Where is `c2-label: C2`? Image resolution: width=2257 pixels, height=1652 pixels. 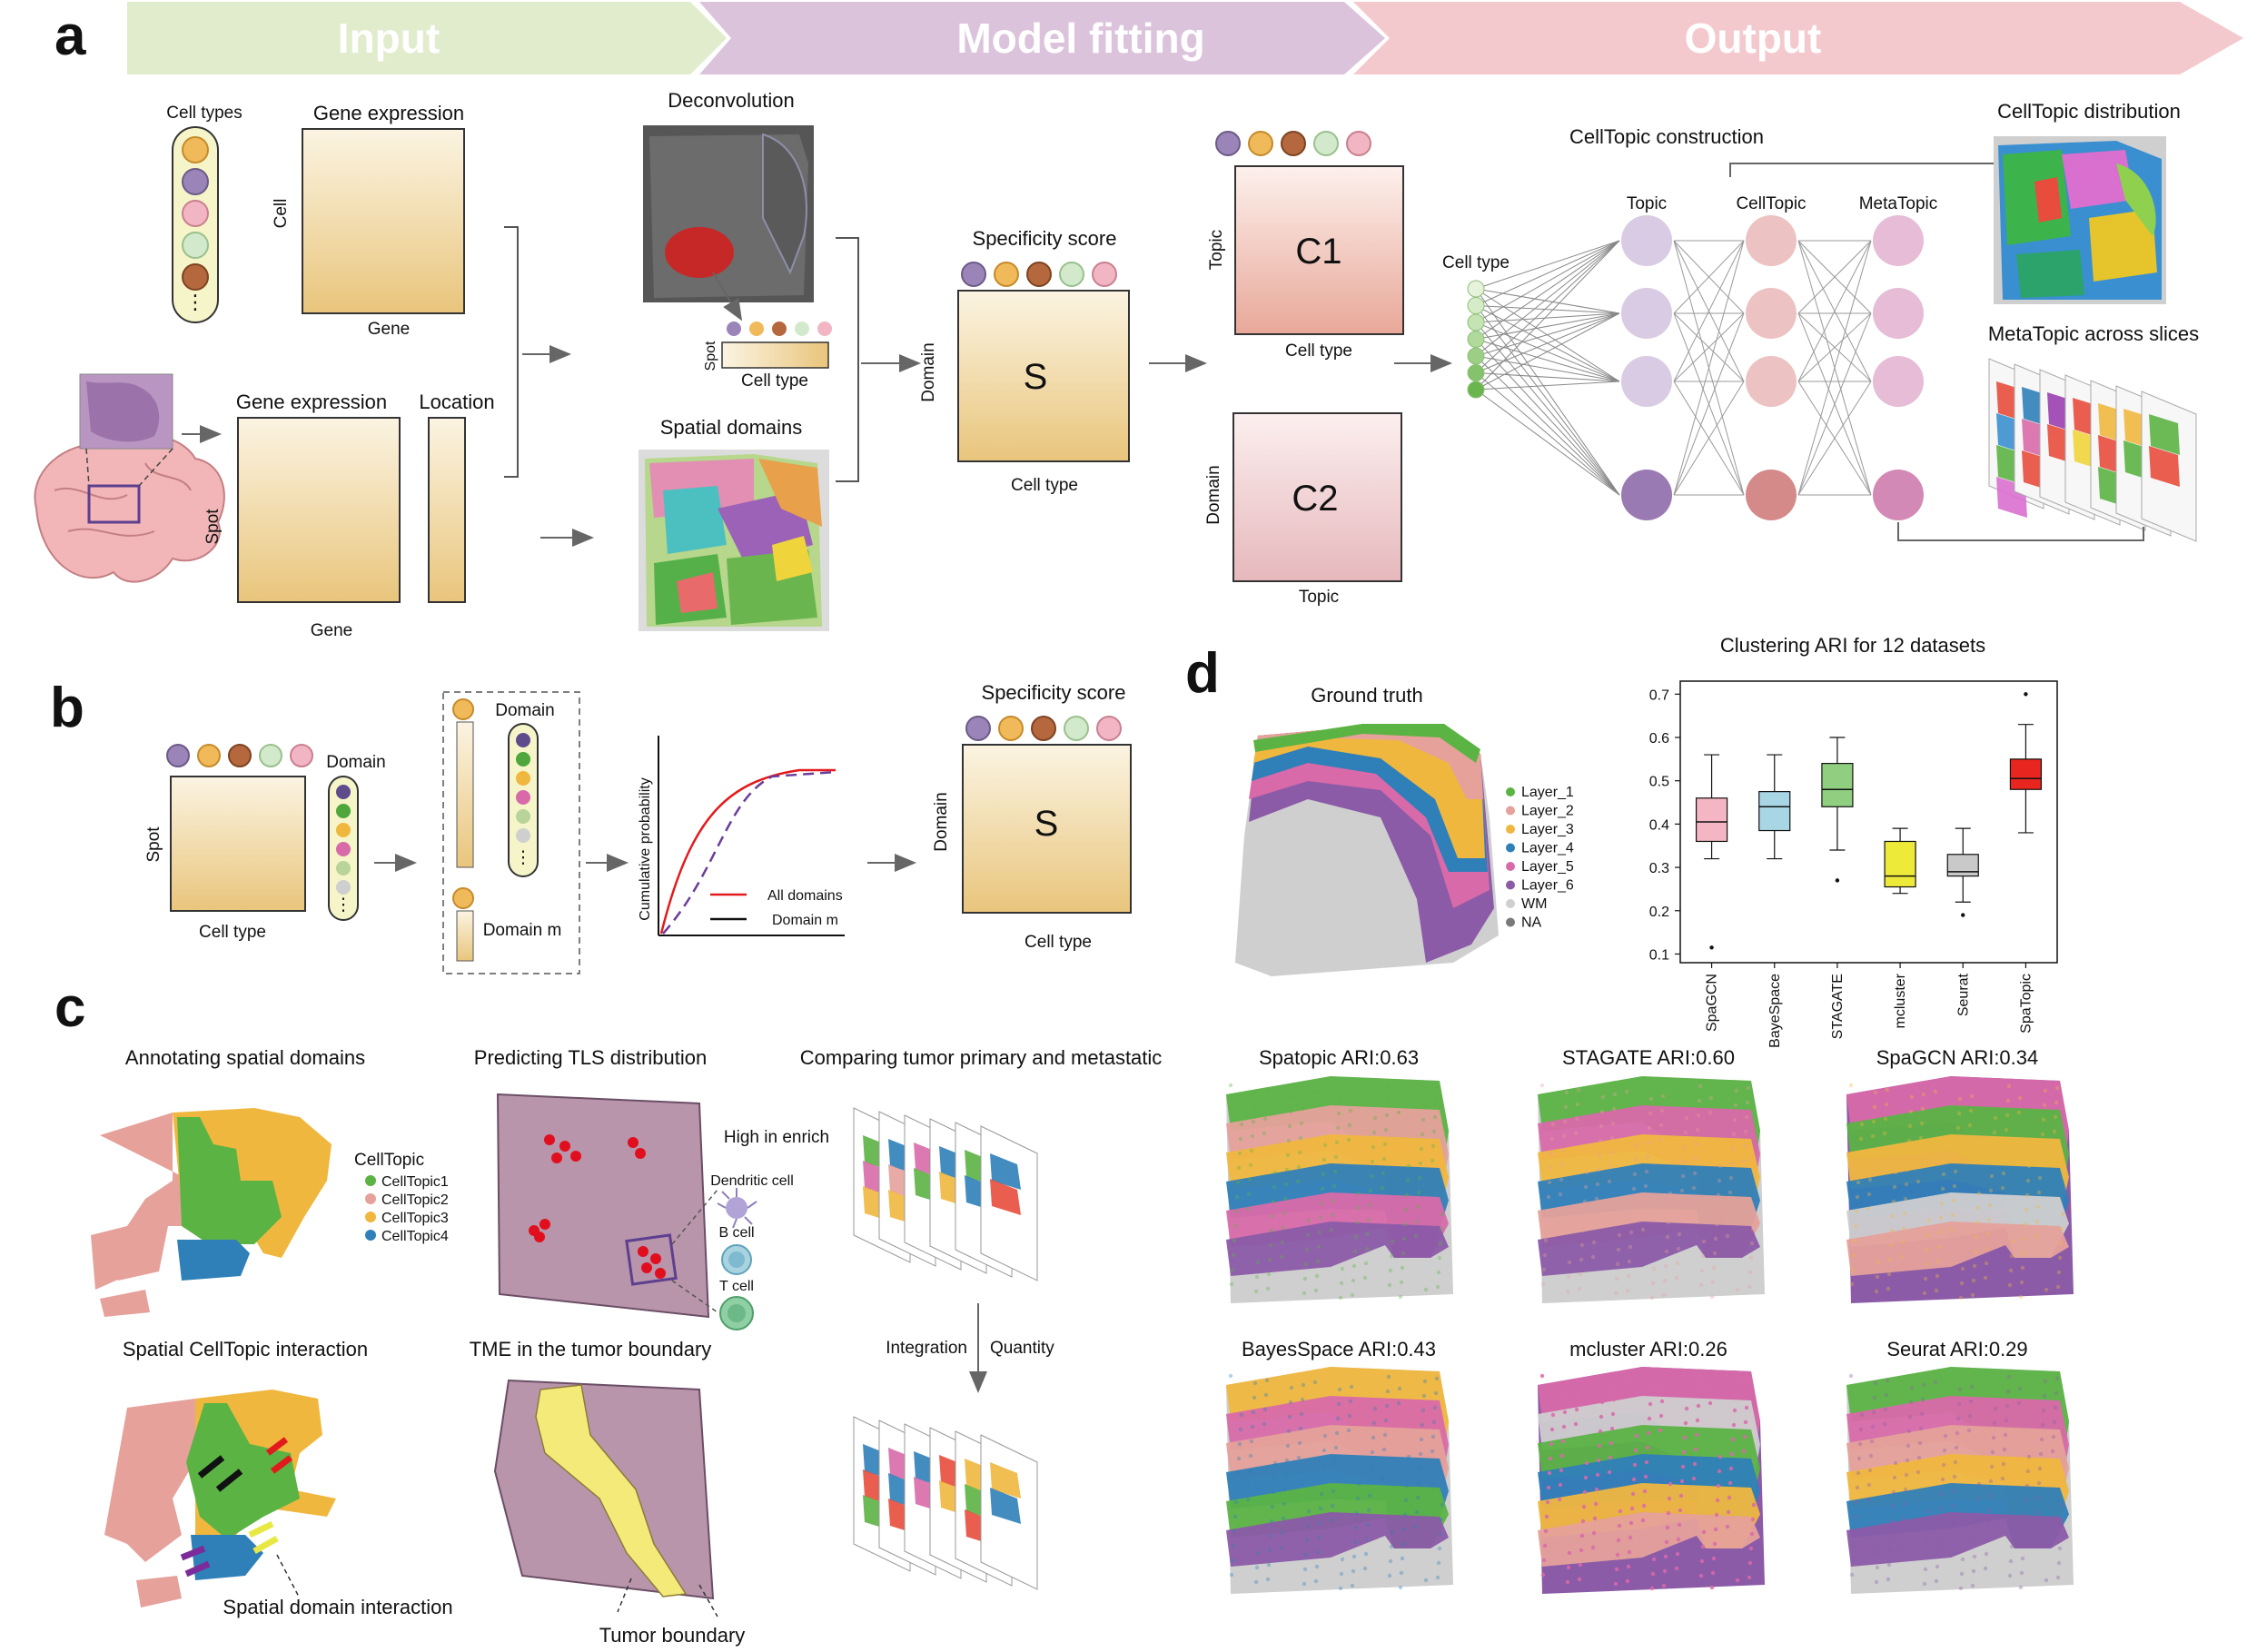 c2-label: C2 is located at coordinates (1315, 499).